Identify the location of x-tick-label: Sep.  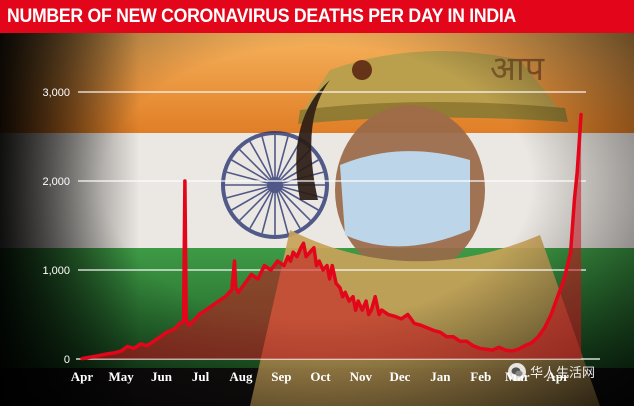
(281, 376).